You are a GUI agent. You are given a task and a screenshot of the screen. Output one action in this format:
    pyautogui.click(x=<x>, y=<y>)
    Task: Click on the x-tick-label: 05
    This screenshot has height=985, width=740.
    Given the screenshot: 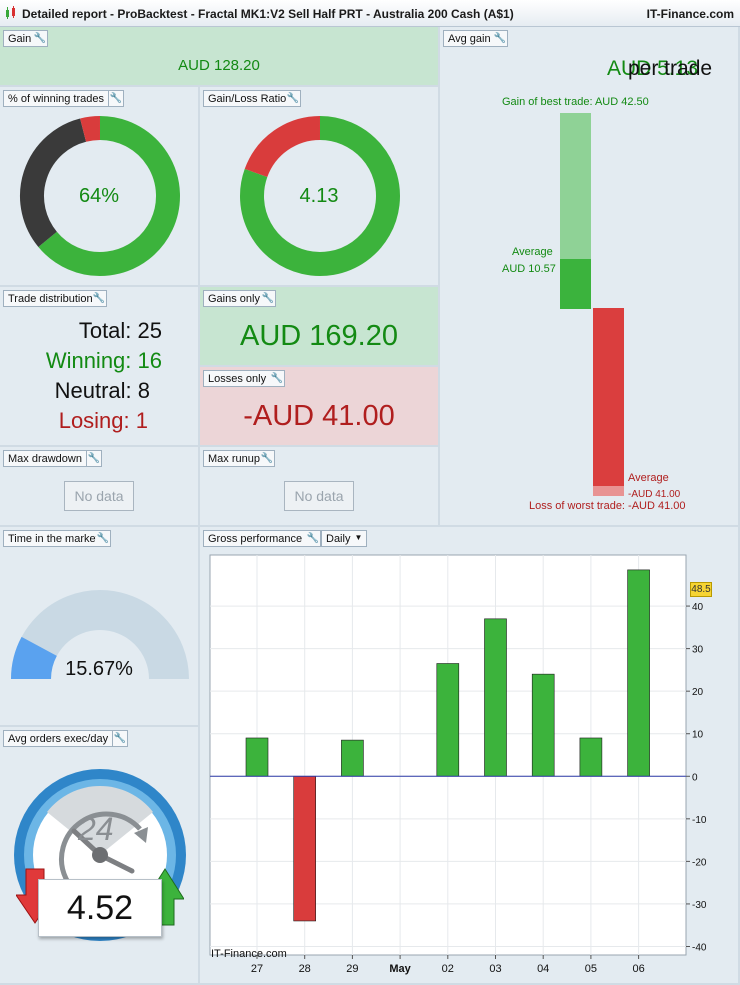 What is the action you would take?
    pyautogui.click(x=591, y=969)
    